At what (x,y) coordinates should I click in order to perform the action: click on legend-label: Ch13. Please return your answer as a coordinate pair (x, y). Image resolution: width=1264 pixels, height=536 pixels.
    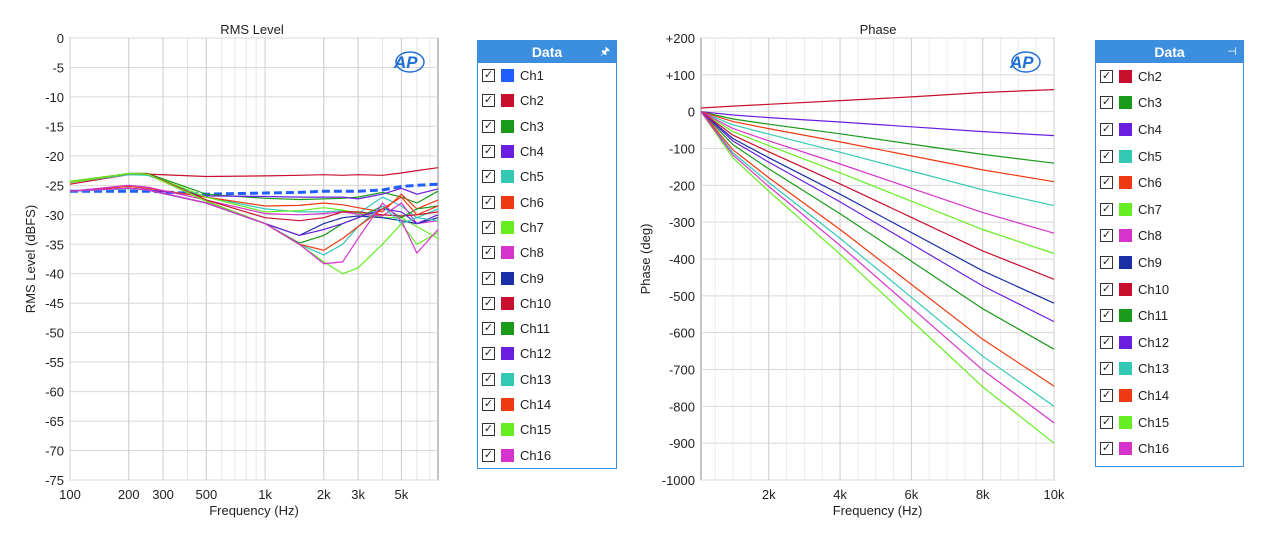
    Looking at the image, I should click on (1154, 369).